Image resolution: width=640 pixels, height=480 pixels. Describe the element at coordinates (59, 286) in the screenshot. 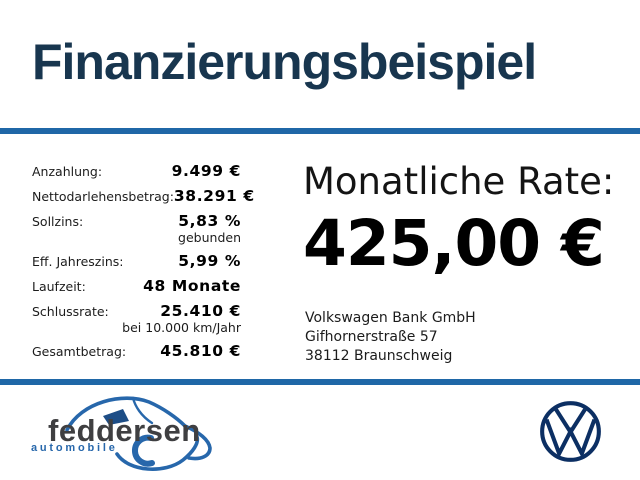

I see `row-label: Laufzeit:` at that location.